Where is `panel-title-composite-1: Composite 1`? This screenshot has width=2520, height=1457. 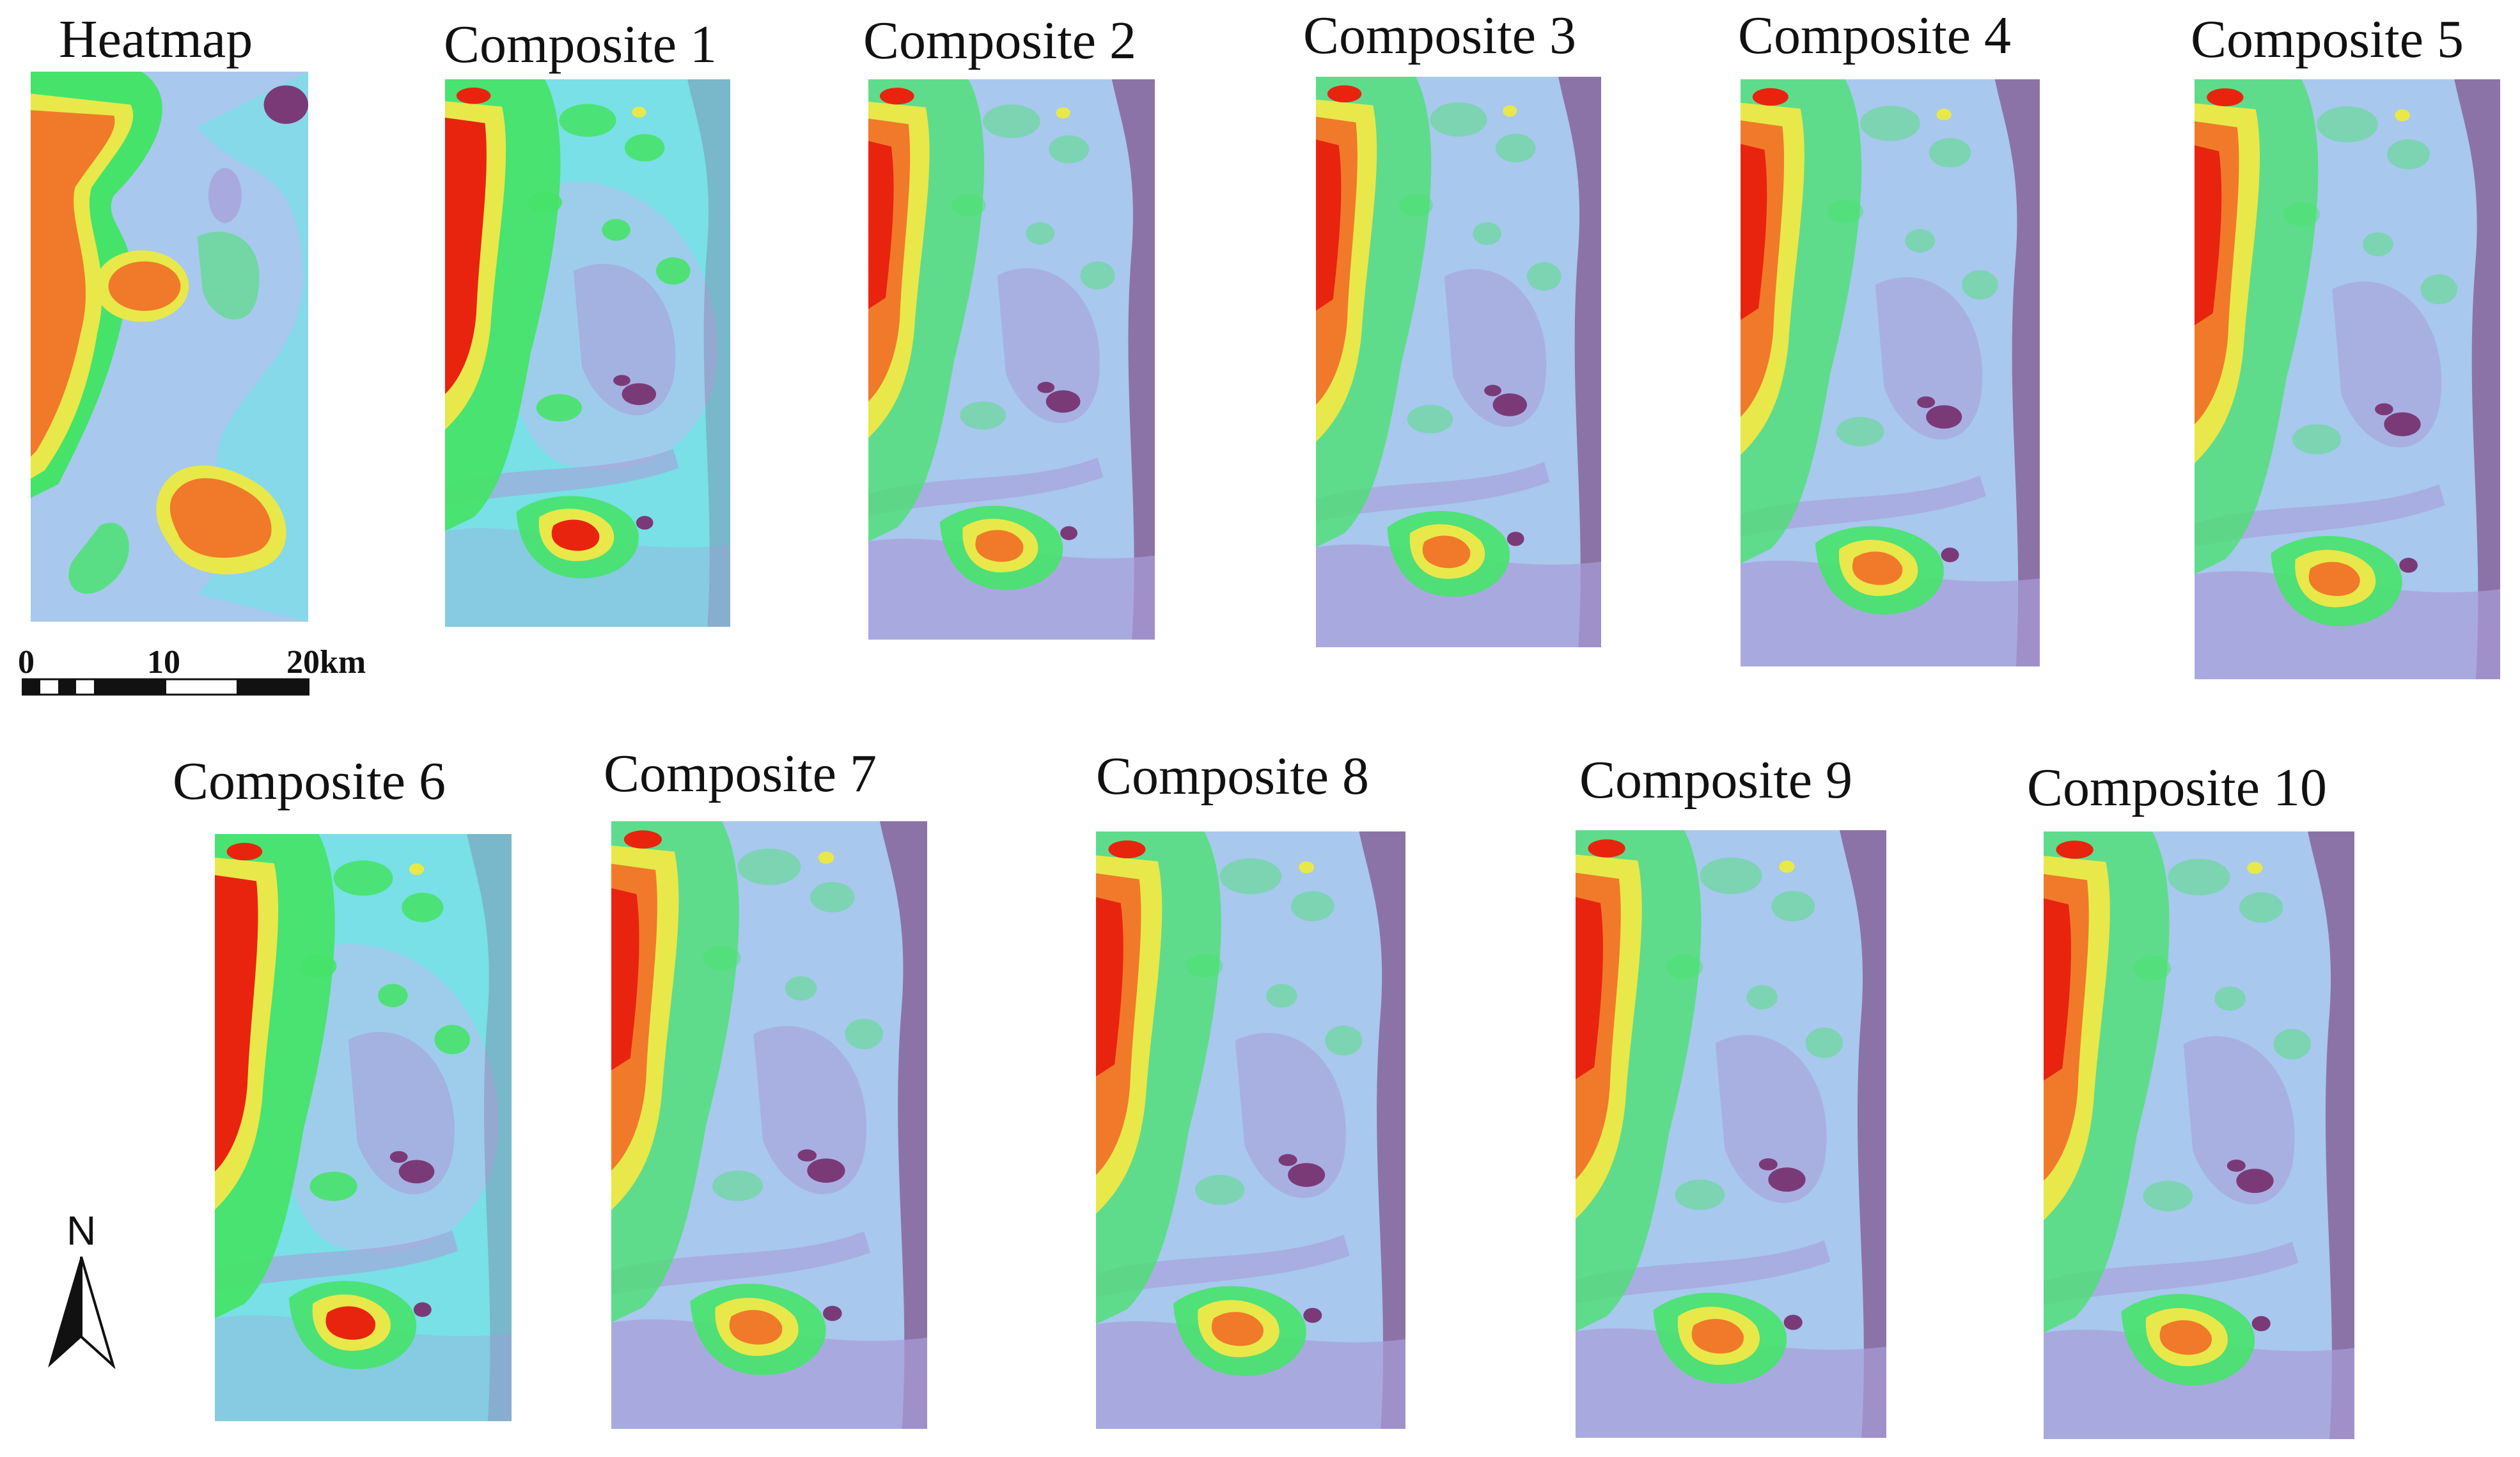
panel-title-composite-1: Composite 1 is located at coordinates (580, 45).